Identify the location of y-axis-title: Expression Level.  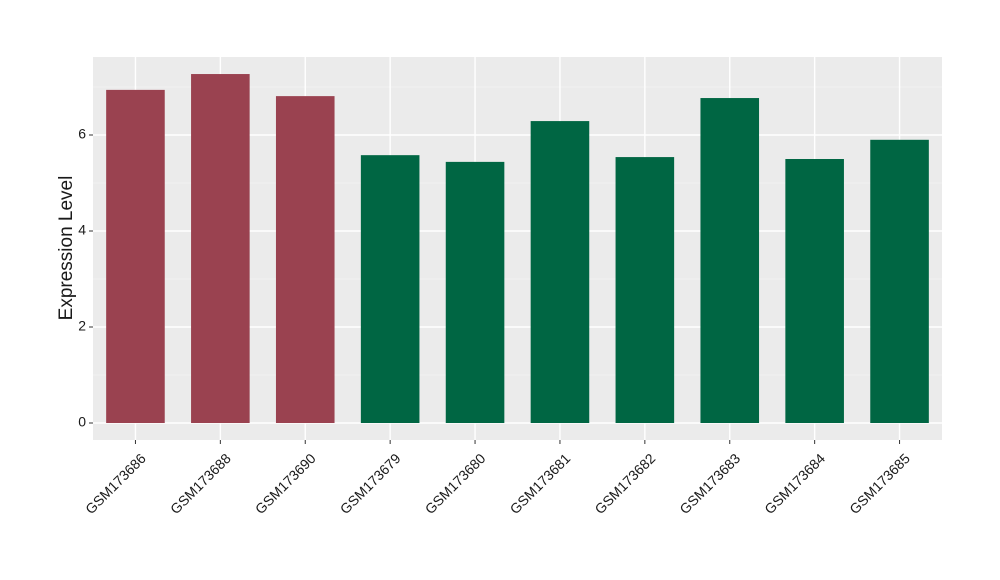
(66, 248).